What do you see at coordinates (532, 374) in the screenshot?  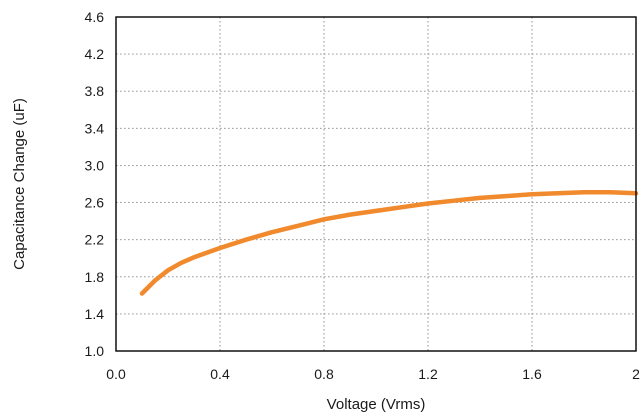 I see `x-tick-label: 1.6` at bounding box center [532, 374].